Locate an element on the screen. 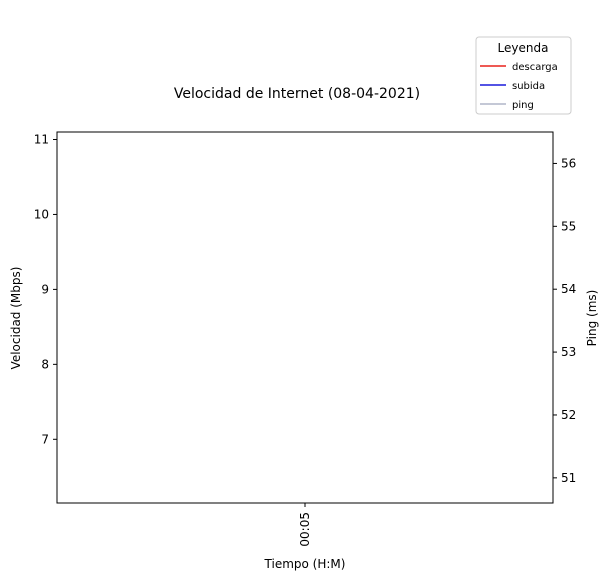 Image resolution: width=610 pixels, height=582 pixels. legend-box is located at coordinates (523, 75).